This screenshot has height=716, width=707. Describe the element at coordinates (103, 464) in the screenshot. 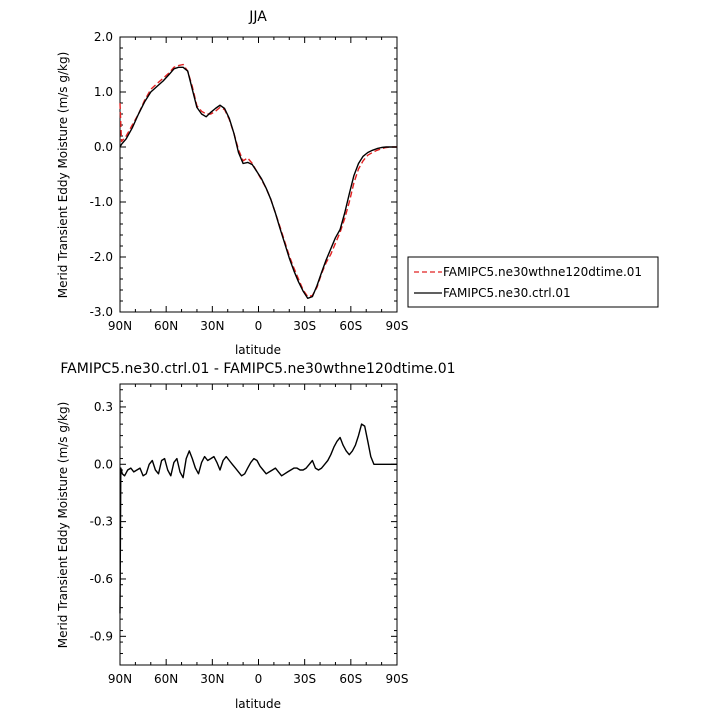

I see `bottom-y-tick-label: 0.0` at that location.